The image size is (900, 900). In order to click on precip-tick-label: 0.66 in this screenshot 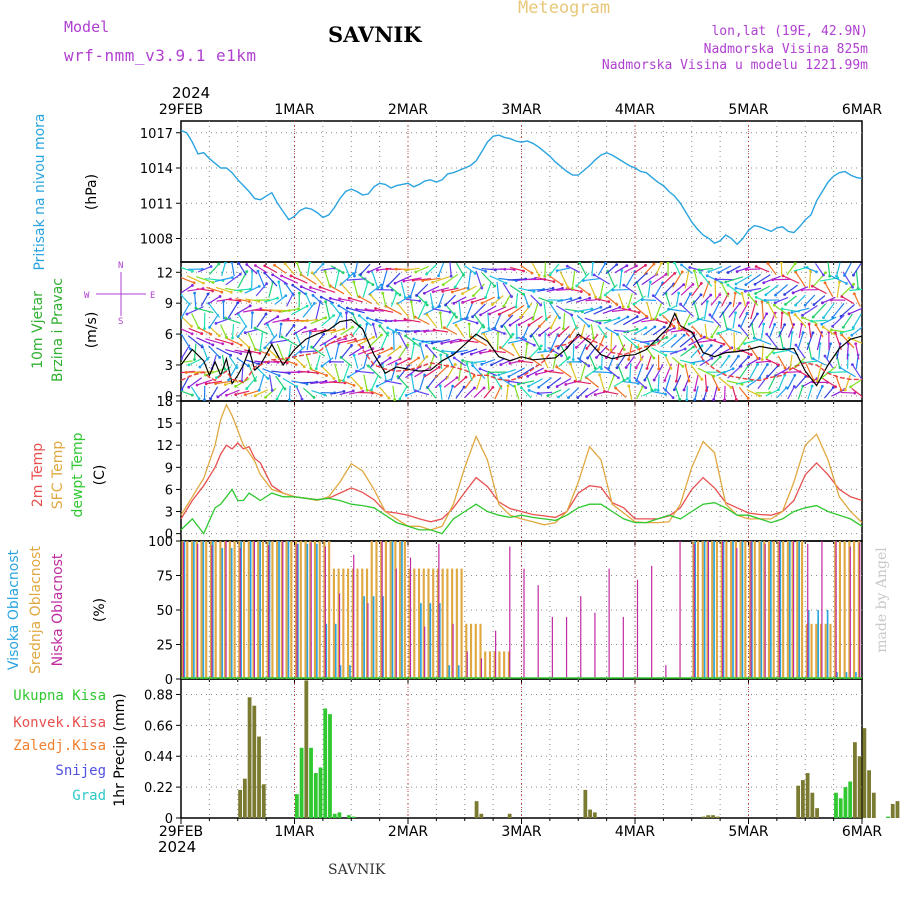, I will do `click(158, 726)`.